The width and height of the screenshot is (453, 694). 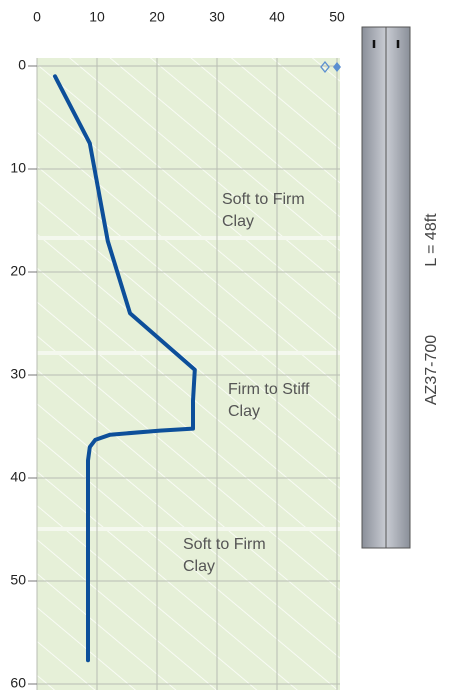 I want to click on x-tick-label: 20, so click(x=157, y=17).